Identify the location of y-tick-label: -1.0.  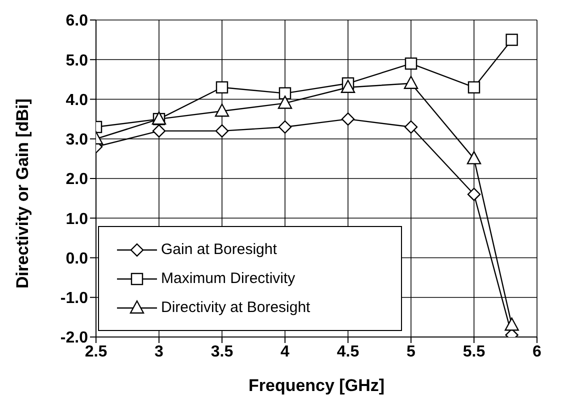
(74, 299).